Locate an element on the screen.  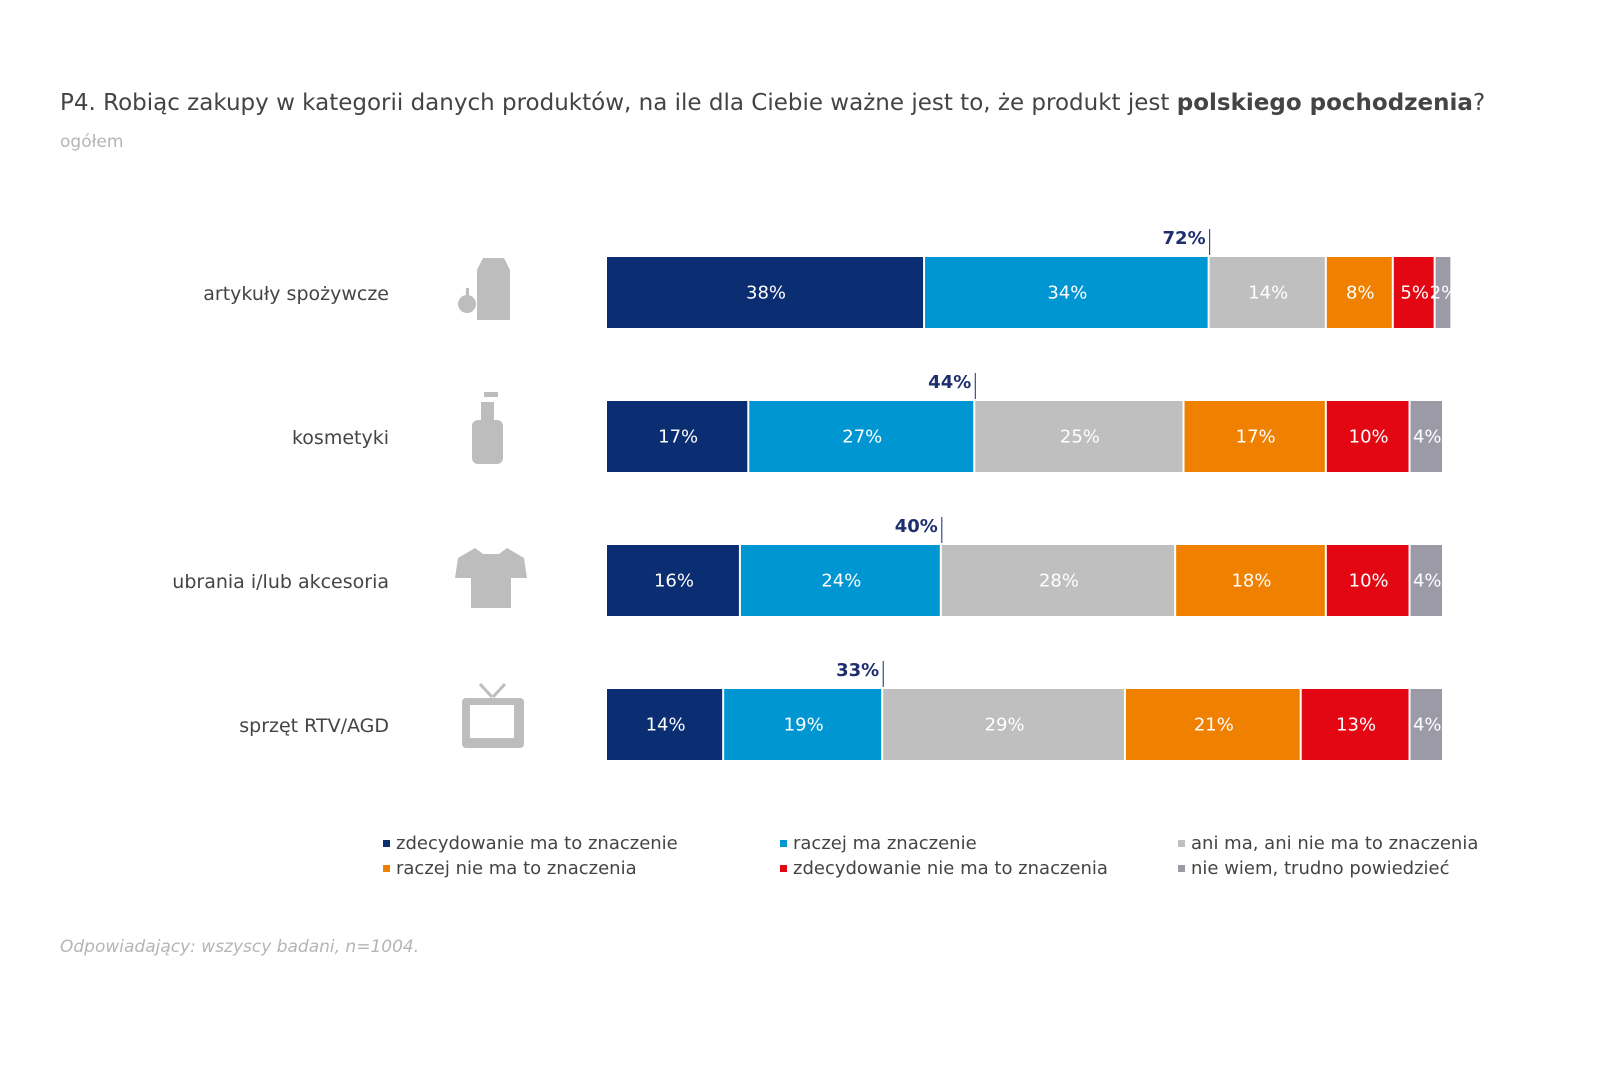
total-label: 44% is located at coordinates (949, 382).